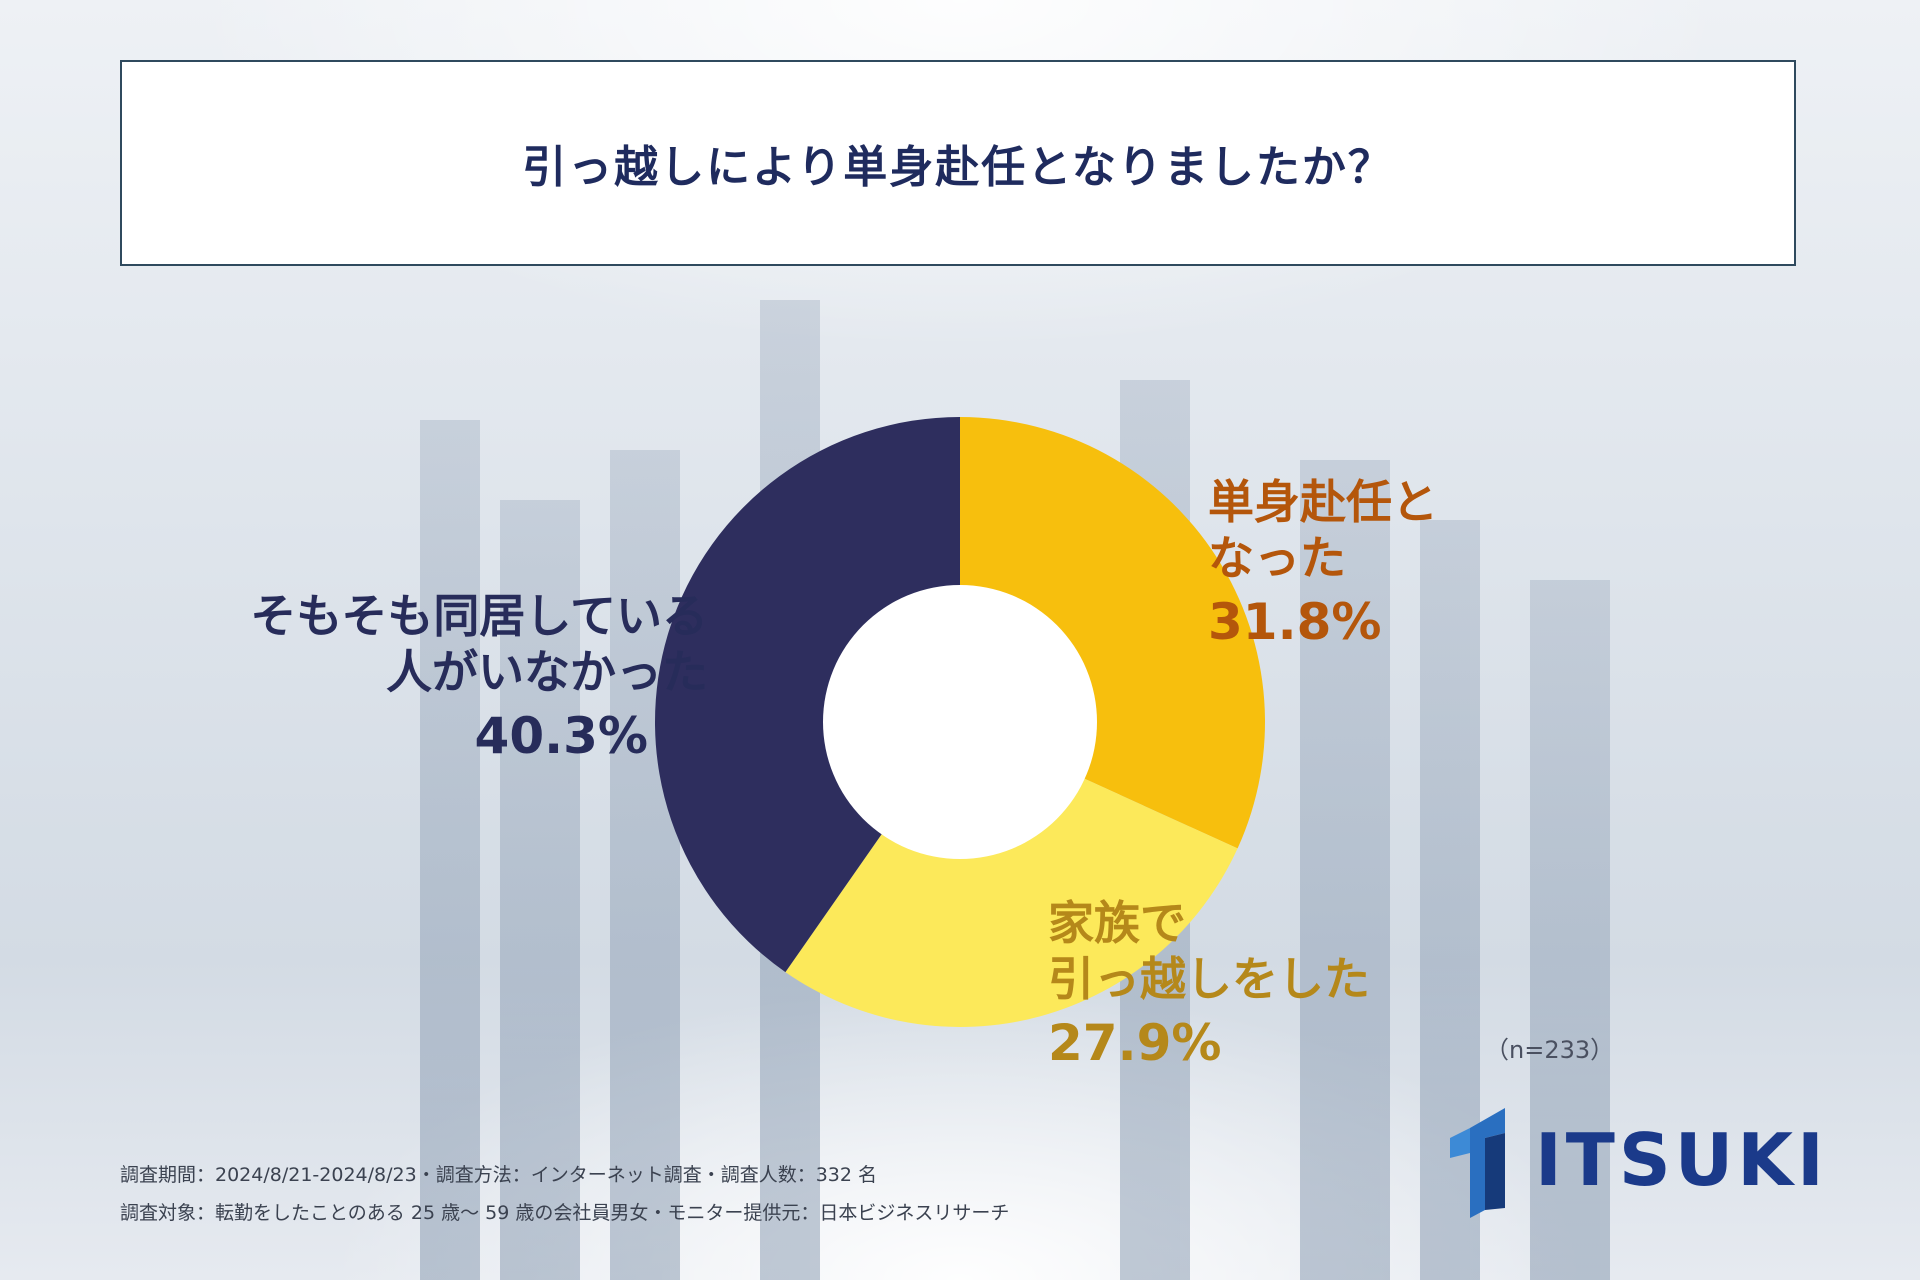  I want to click on label-family-line2: 引っ越しをした, so click(1209, 979).